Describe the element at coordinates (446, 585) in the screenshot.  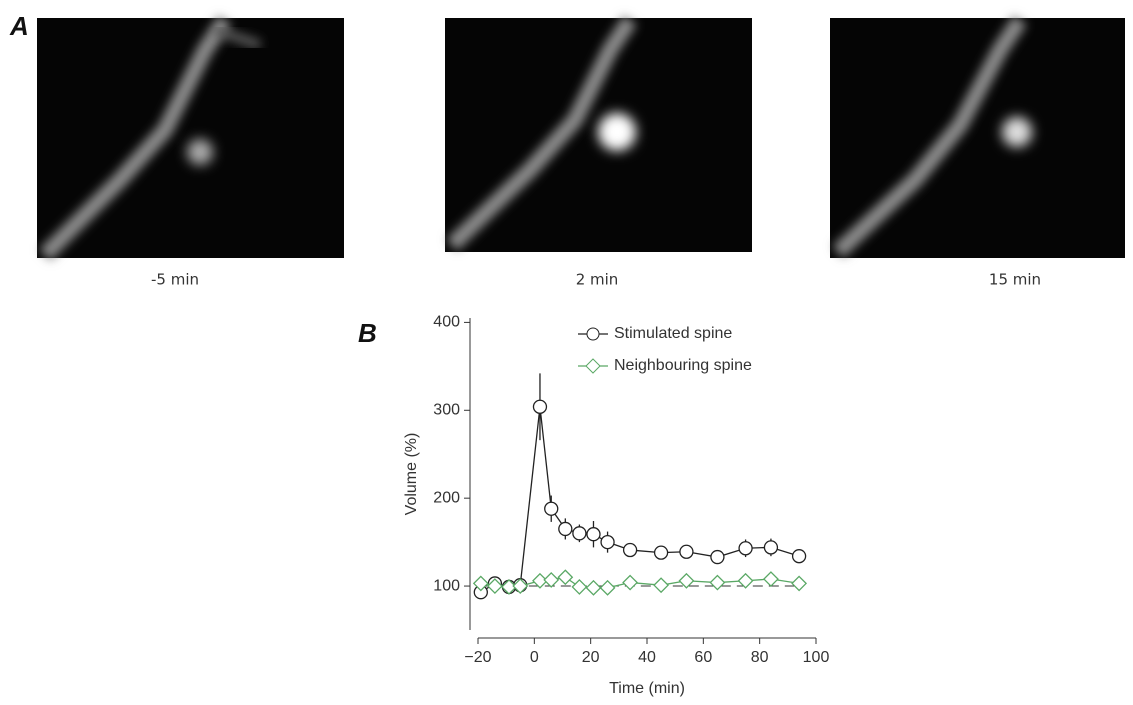
I see `y-tick-label: 100` at that location.